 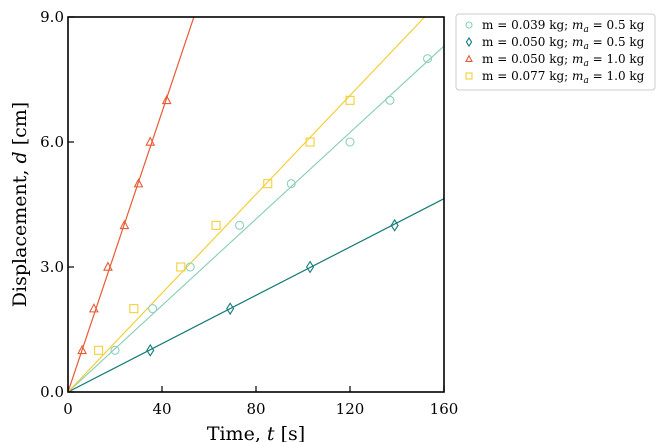 What do you see at coordinates (255, 409) in the screenshot?
I see `x-tick-label: 80` at bounding box center [255, 409].